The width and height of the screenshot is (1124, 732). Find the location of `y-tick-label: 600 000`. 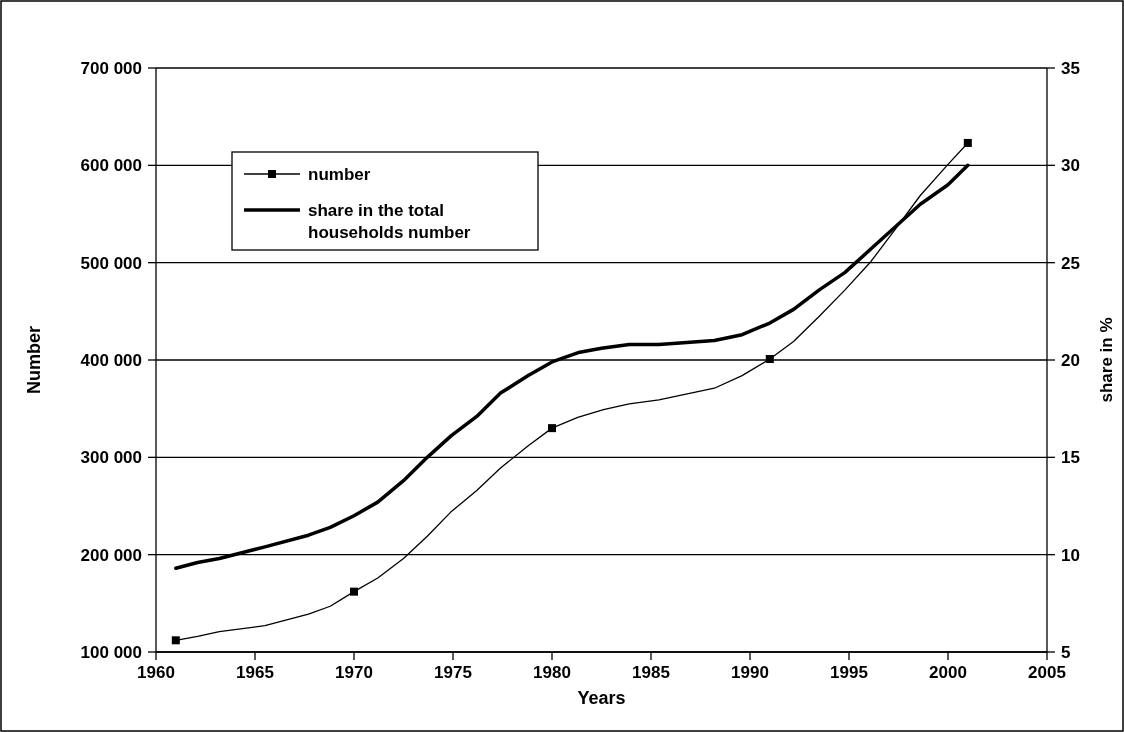

y-tick-label: 600 000 is located at coordinates (111, 166).